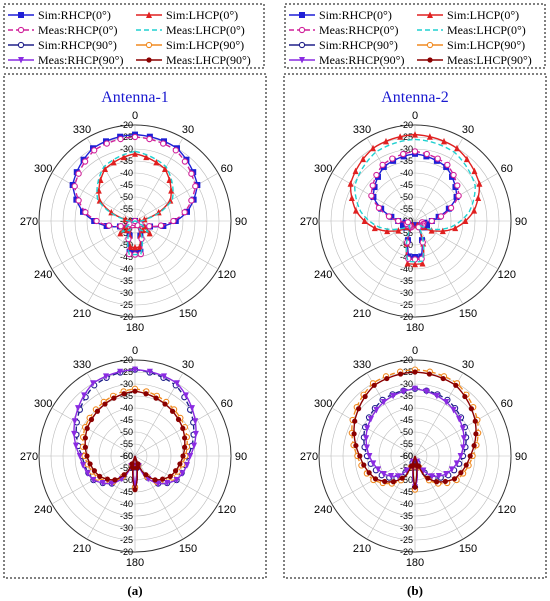  Describe the element at coordinates (474, 60) in the screenshot. I see `legend-item-meas-lhcp-90: Meas:LHCP(90°)` at that location.